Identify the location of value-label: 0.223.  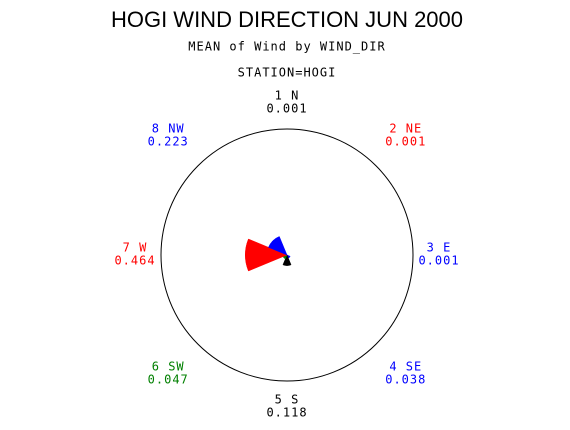
(168, 142).